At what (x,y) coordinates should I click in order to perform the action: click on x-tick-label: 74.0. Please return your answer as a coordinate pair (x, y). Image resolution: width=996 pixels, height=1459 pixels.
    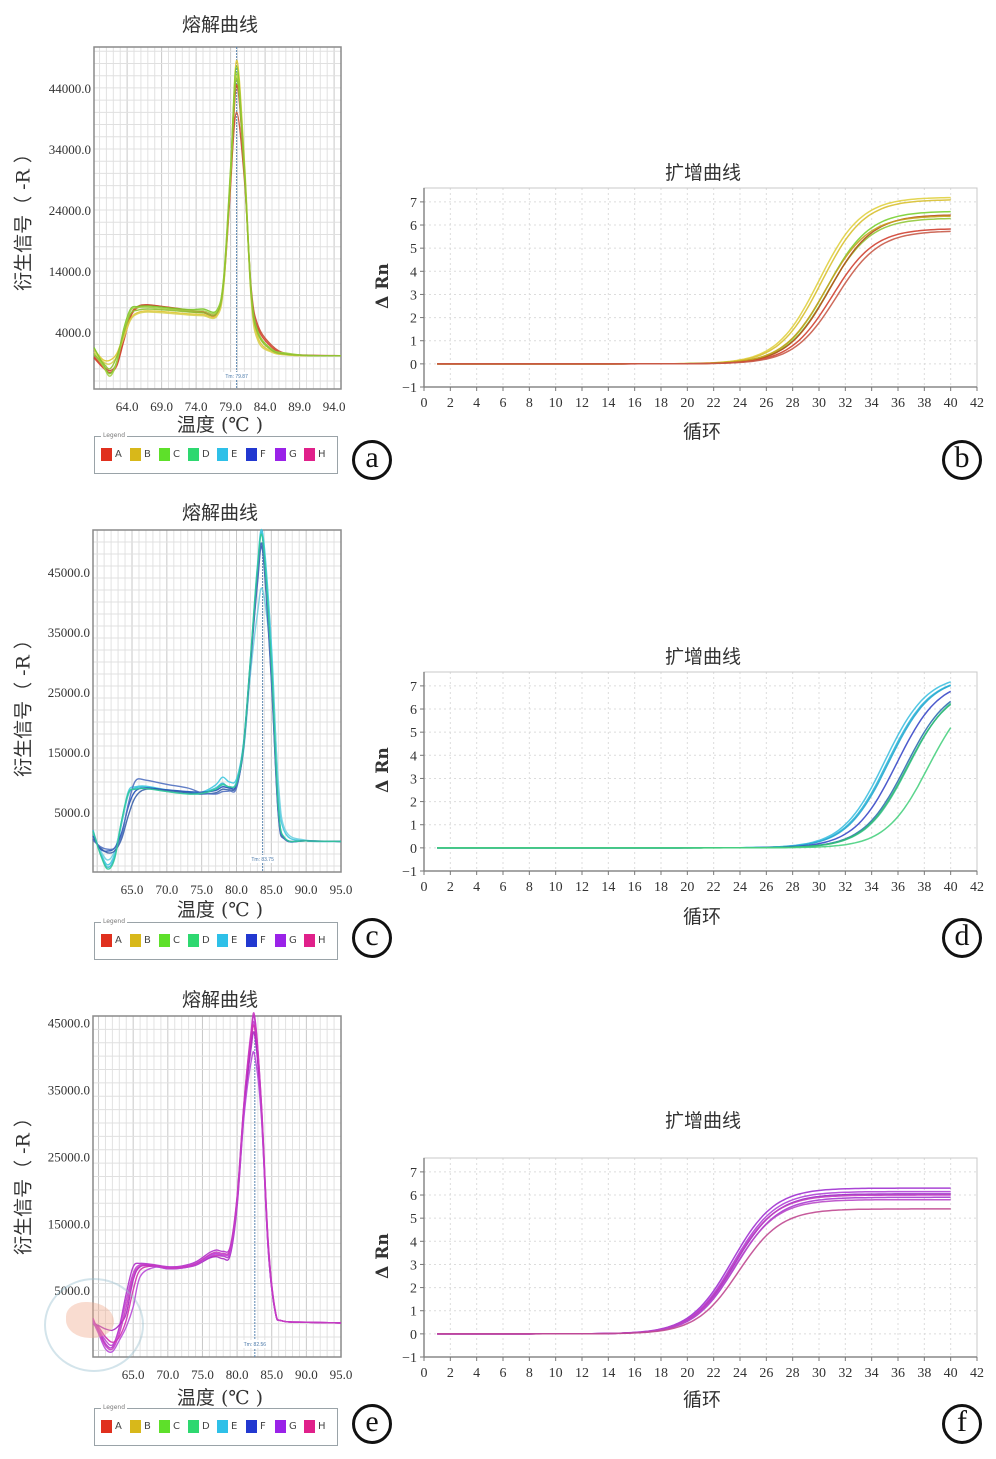
    Looking at the image, I should click on (196, 406).